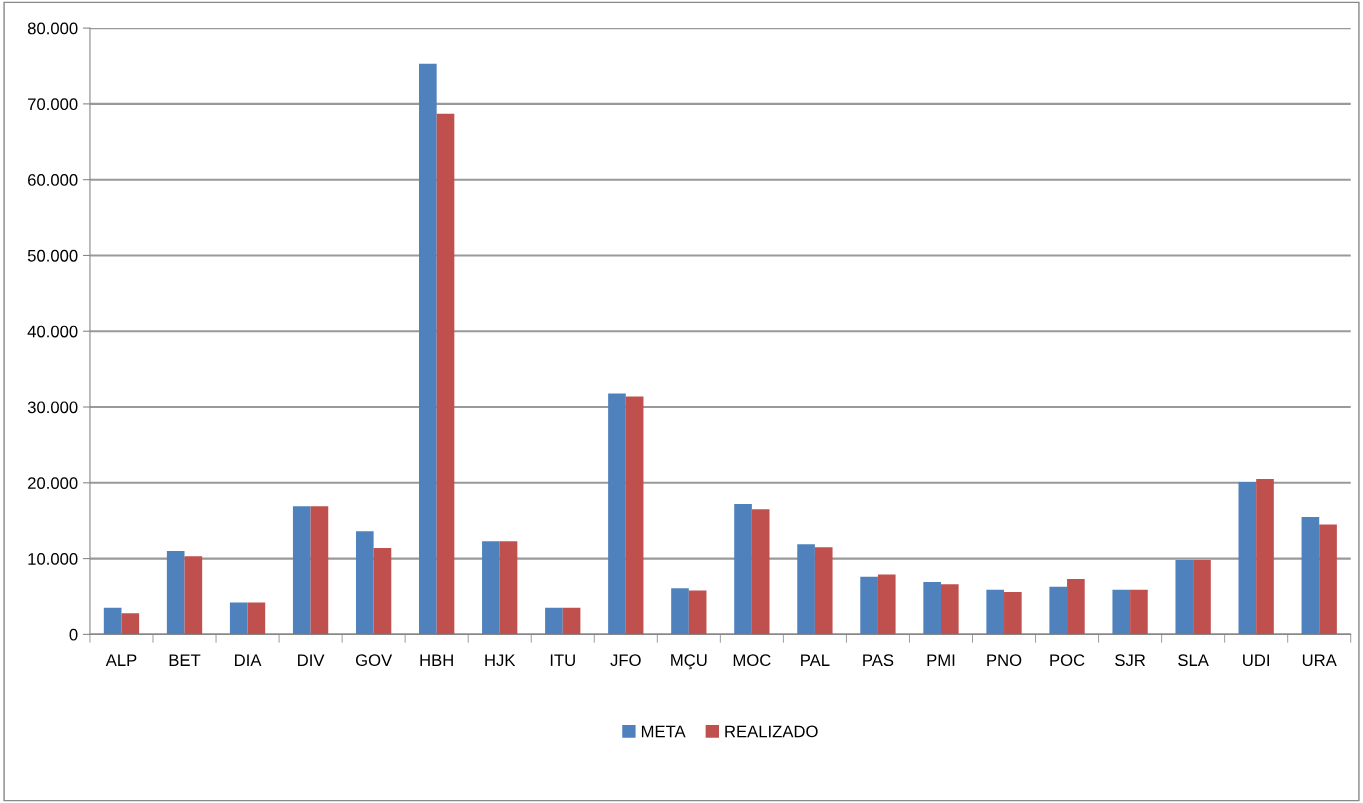  What do you see at coordinates (374, 660) in the screenshot?
I see `x-tick-label: GOV` at bounding box center [374, 660].